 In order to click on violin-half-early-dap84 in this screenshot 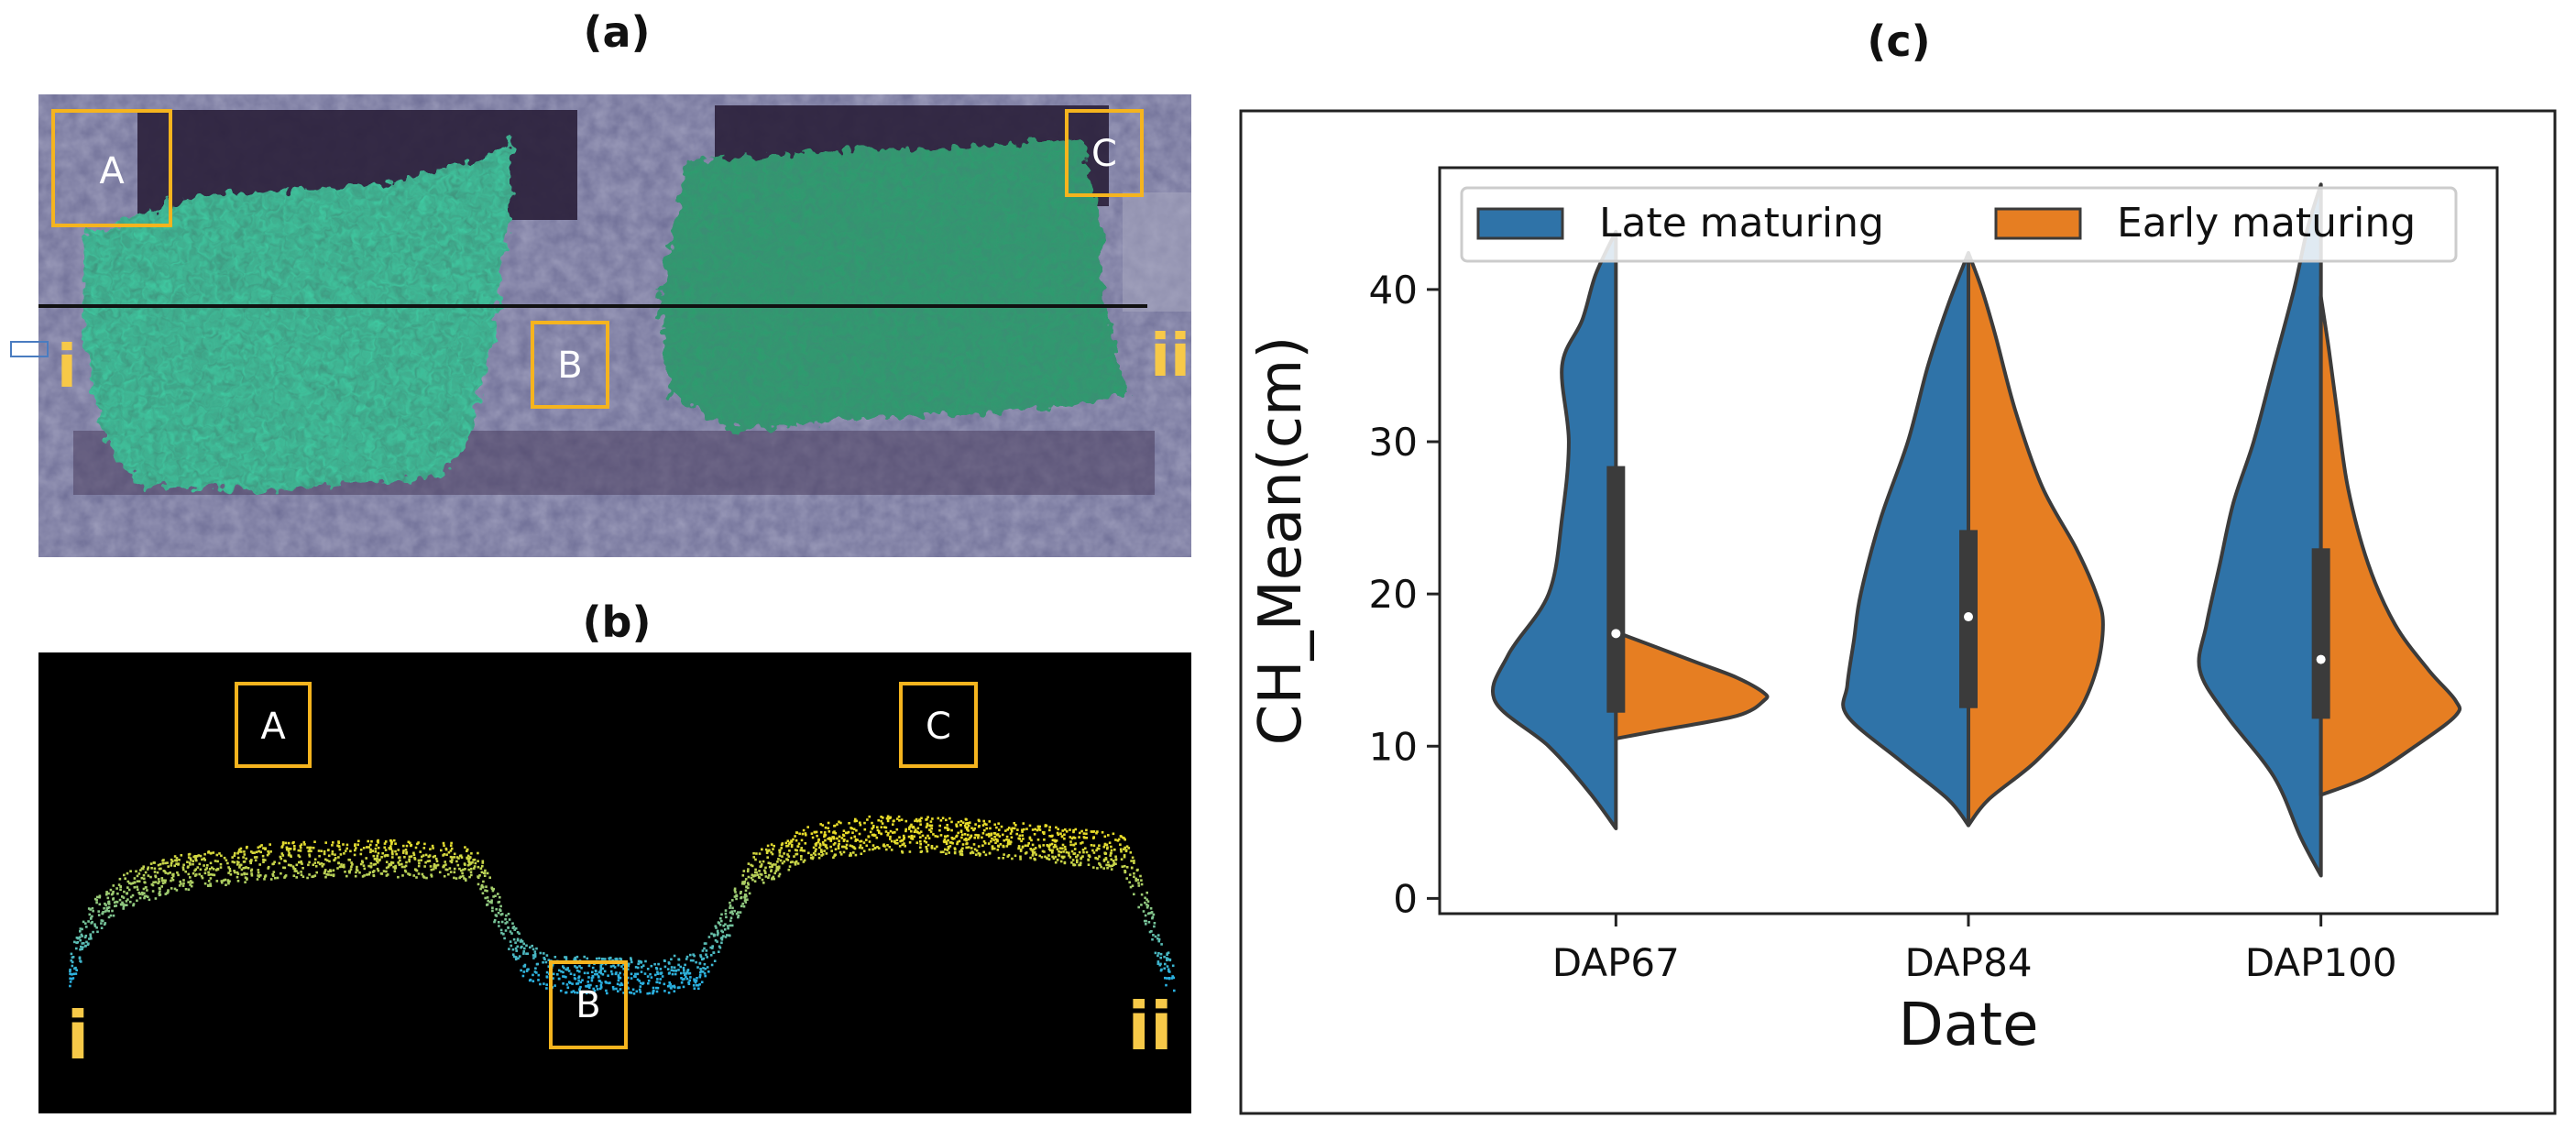, I will do `click(2036, 539)`.